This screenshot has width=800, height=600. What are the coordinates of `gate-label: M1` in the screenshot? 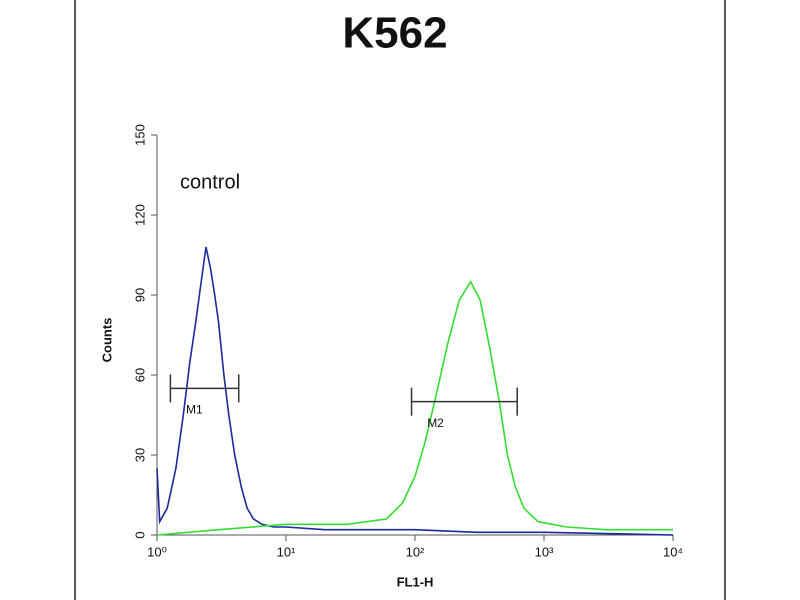 It's located at (194, 410).